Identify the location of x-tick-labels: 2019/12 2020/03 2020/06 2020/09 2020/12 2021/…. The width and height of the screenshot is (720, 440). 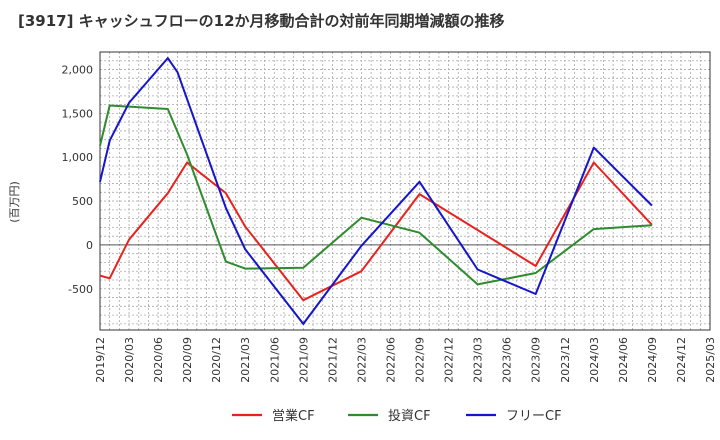
(405, 360).